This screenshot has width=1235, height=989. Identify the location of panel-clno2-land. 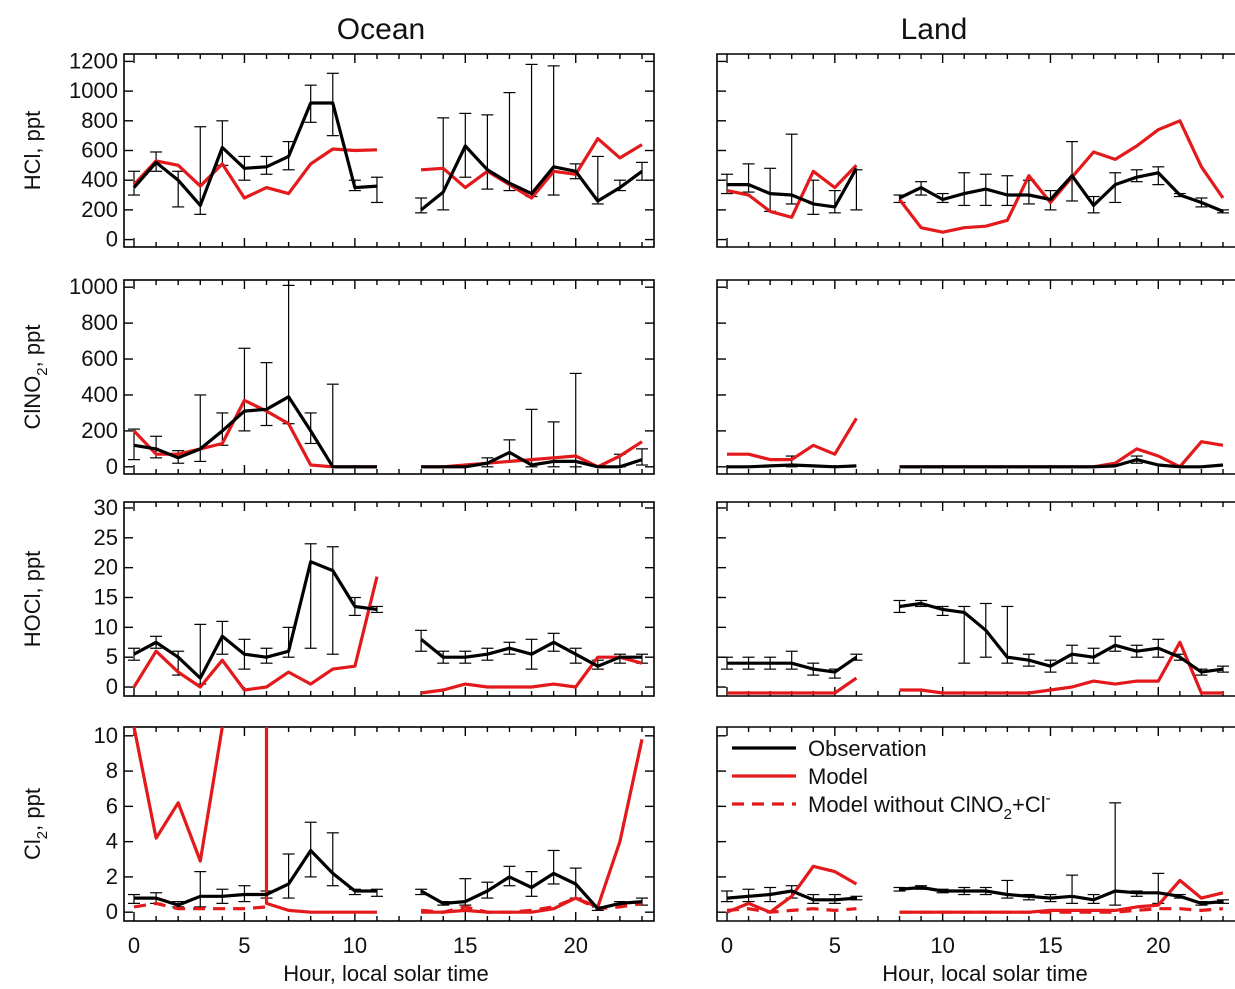
(975, 377).